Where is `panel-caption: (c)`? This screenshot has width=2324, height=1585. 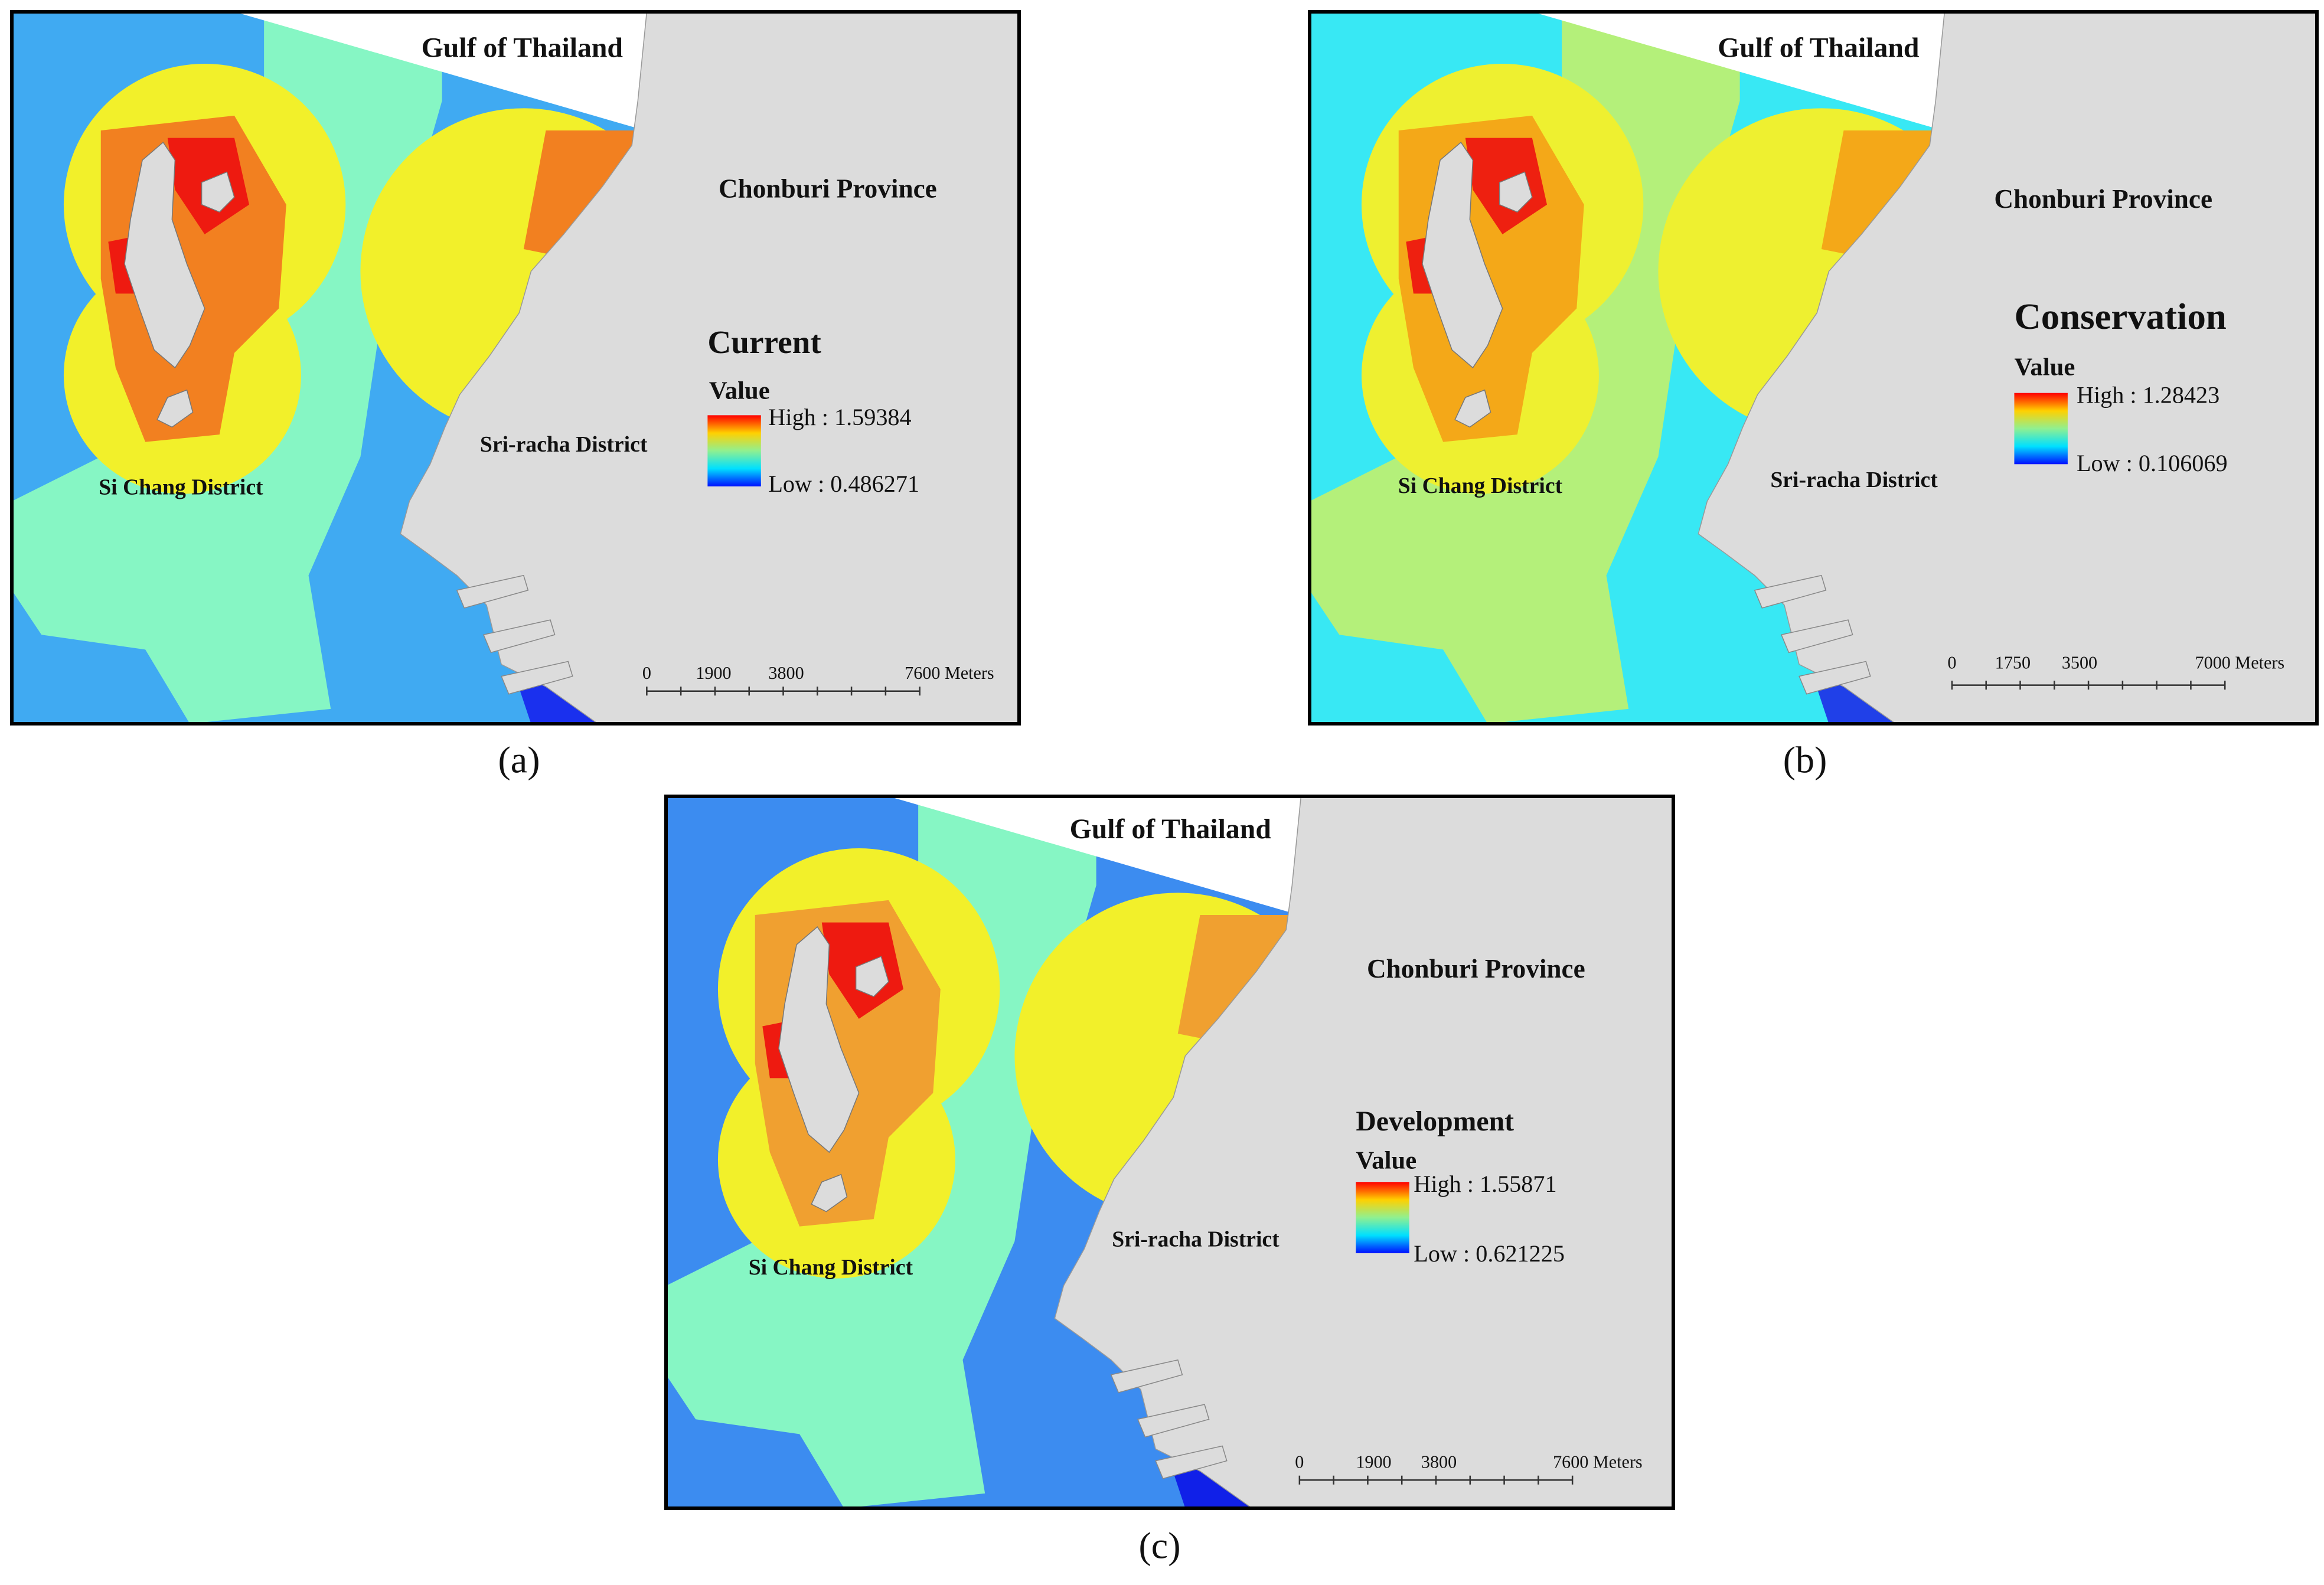
panel-caption: (c) is located at coordinates (1159, 1546).